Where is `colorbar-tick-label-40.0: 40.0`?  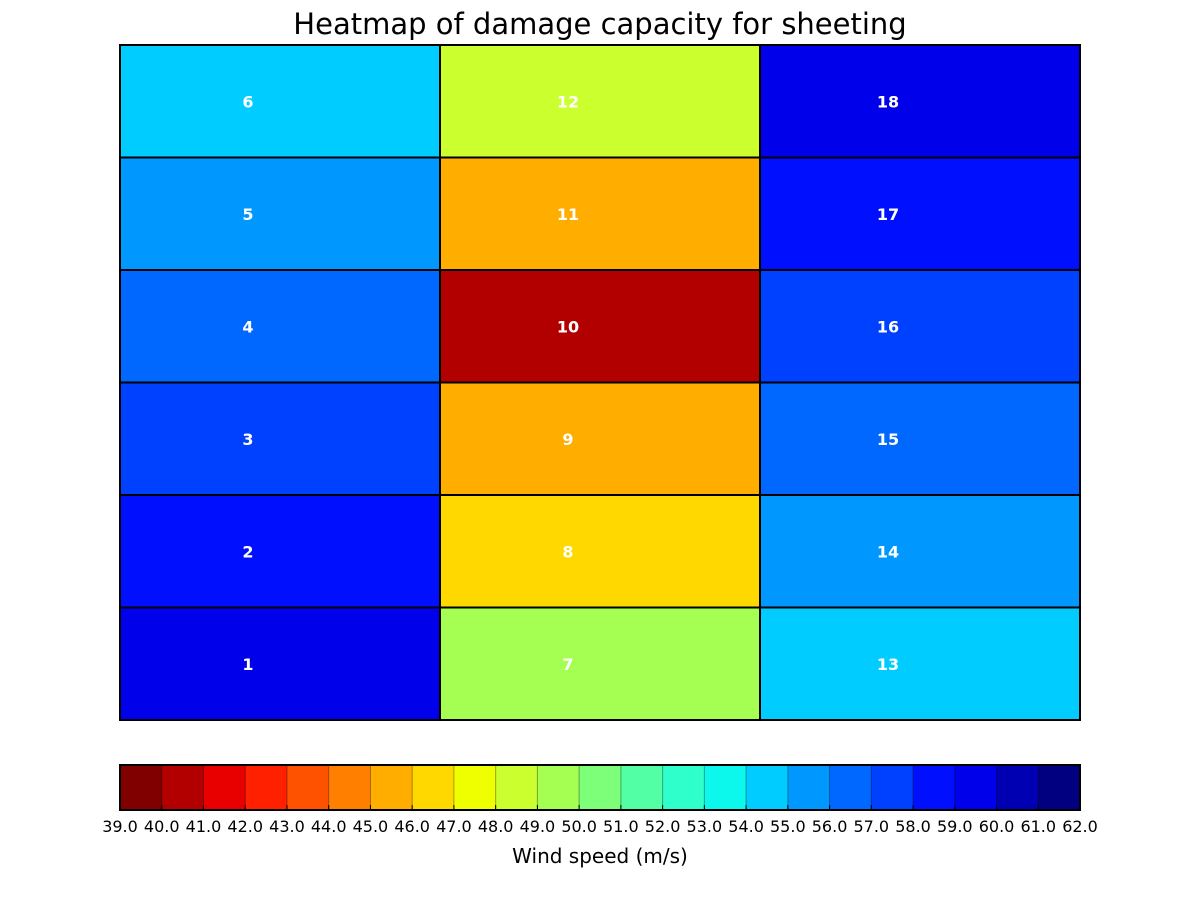 colorbar-tick-label-40.0: 40.0 is located at coordinates (162, 826).